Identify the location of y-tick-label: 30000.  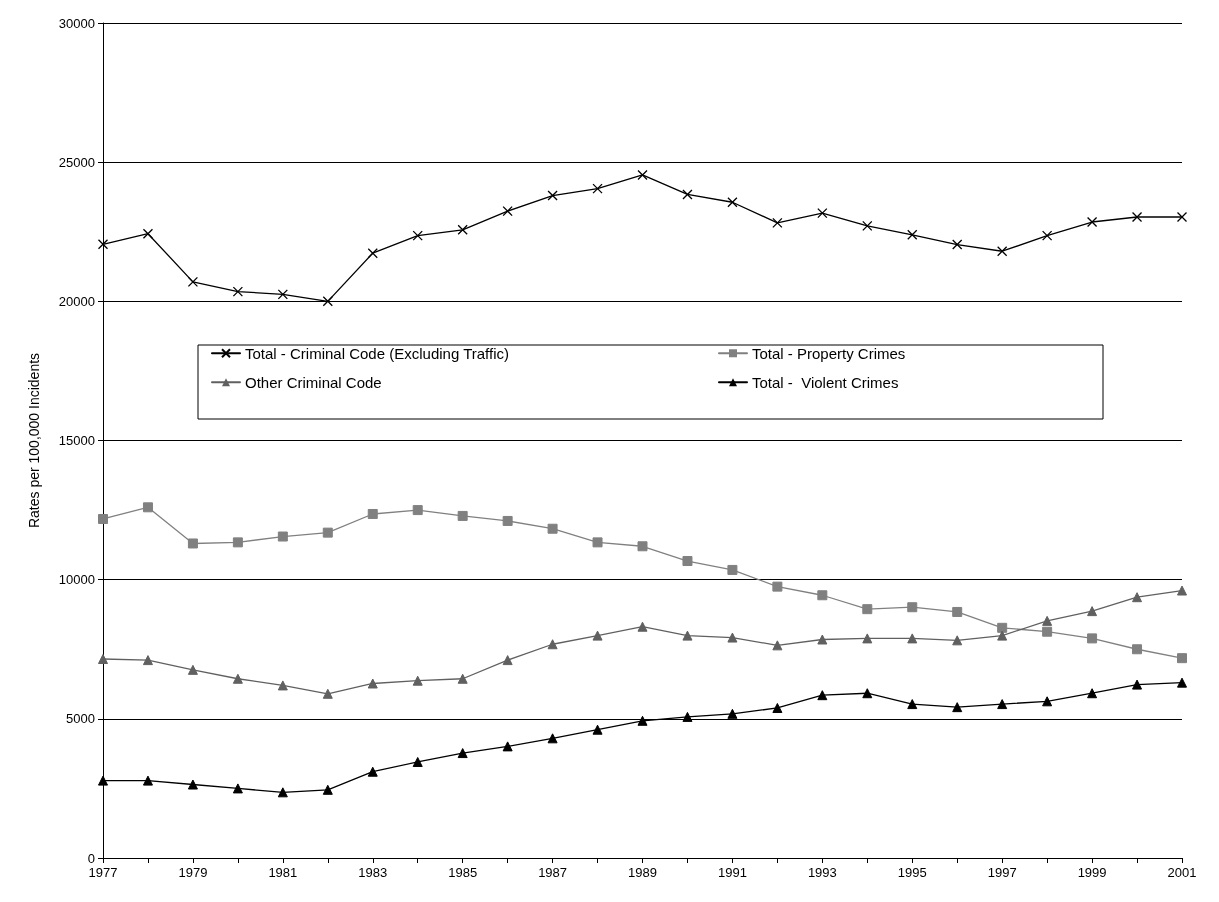
(76, 23).